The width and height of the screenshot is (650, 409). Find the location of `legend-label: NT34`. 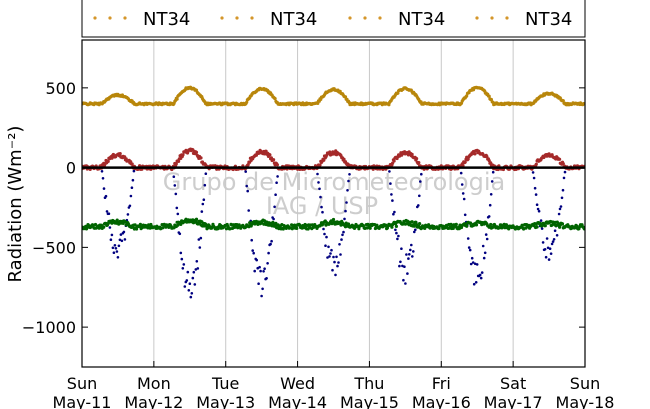

legend-label: NT34 is located at coordinates (293, 19).